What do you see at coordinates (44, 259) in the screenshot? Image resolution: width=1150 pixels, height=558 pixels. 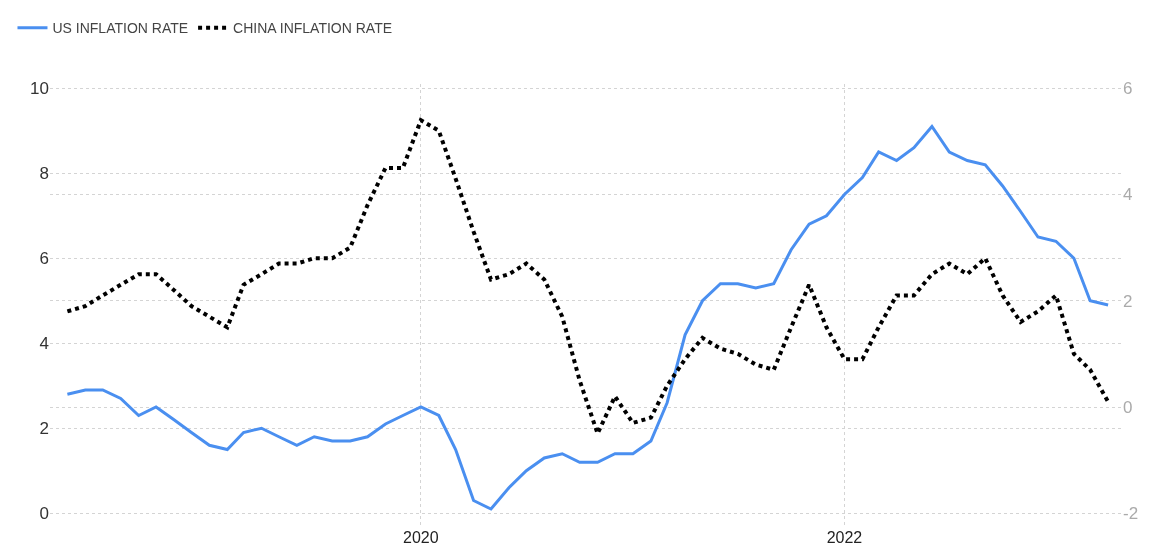 I see `y-tick-label: 6` at bounding box center [44, 259].